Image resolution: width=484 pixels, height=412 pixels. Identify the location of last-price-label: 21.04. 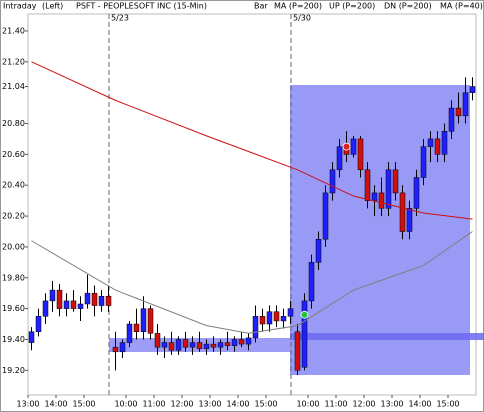
(13, 86).